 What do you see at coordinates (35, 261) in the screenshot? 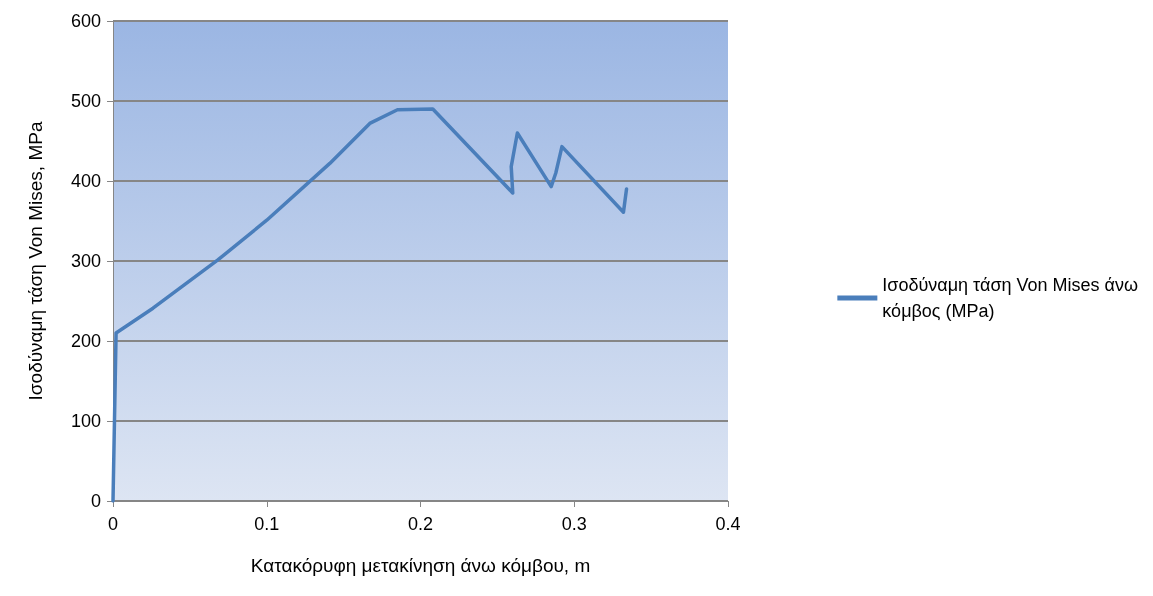
I see `y-axis-title: Ισοδύναμη τάση Von Mises, MPa` at bounding box center [35, 261].